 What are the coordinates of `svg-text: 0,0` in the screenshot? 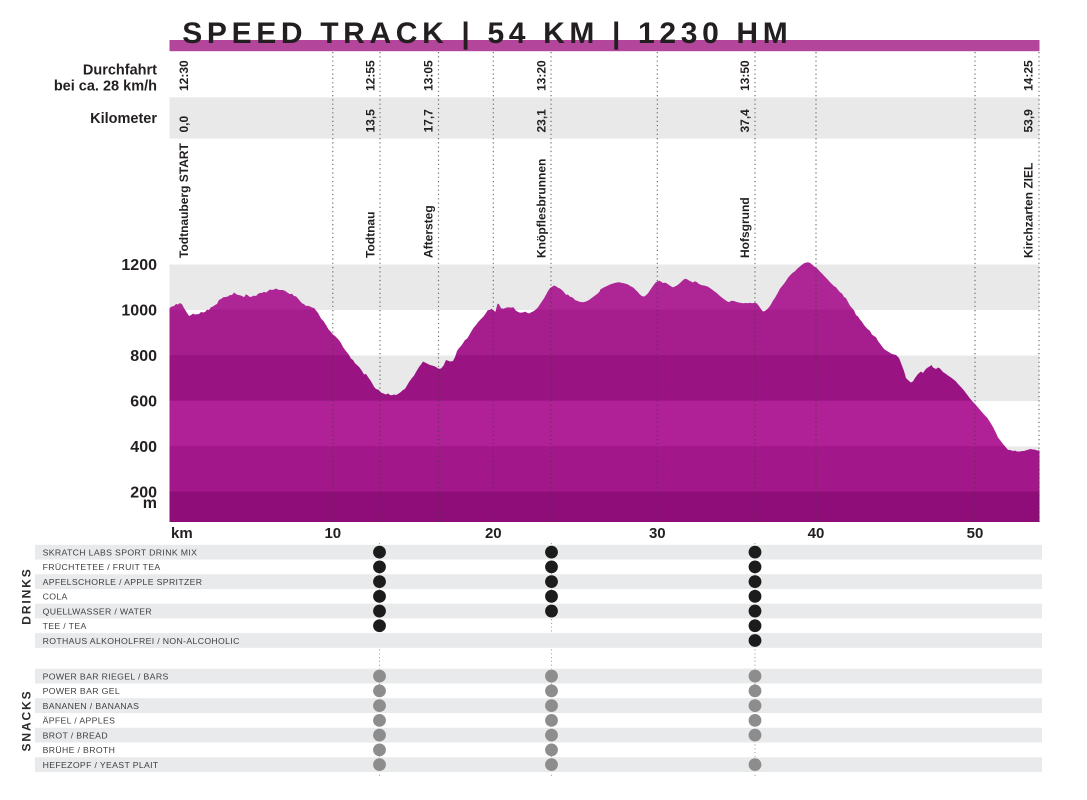 It's located at (184, 123).